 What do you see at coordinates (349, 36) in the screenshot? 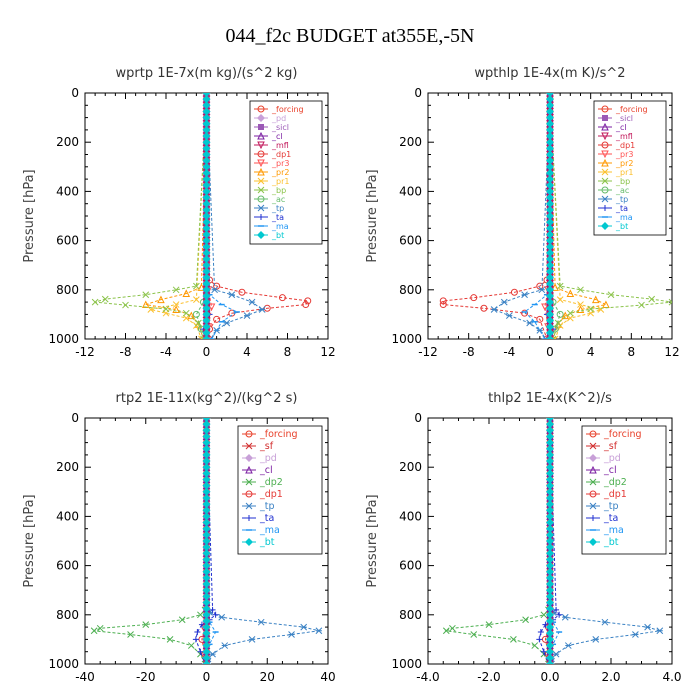
I see `figure-title: 044_f2c BUDGET at355E,-5N` at bounding box center [349, 36].